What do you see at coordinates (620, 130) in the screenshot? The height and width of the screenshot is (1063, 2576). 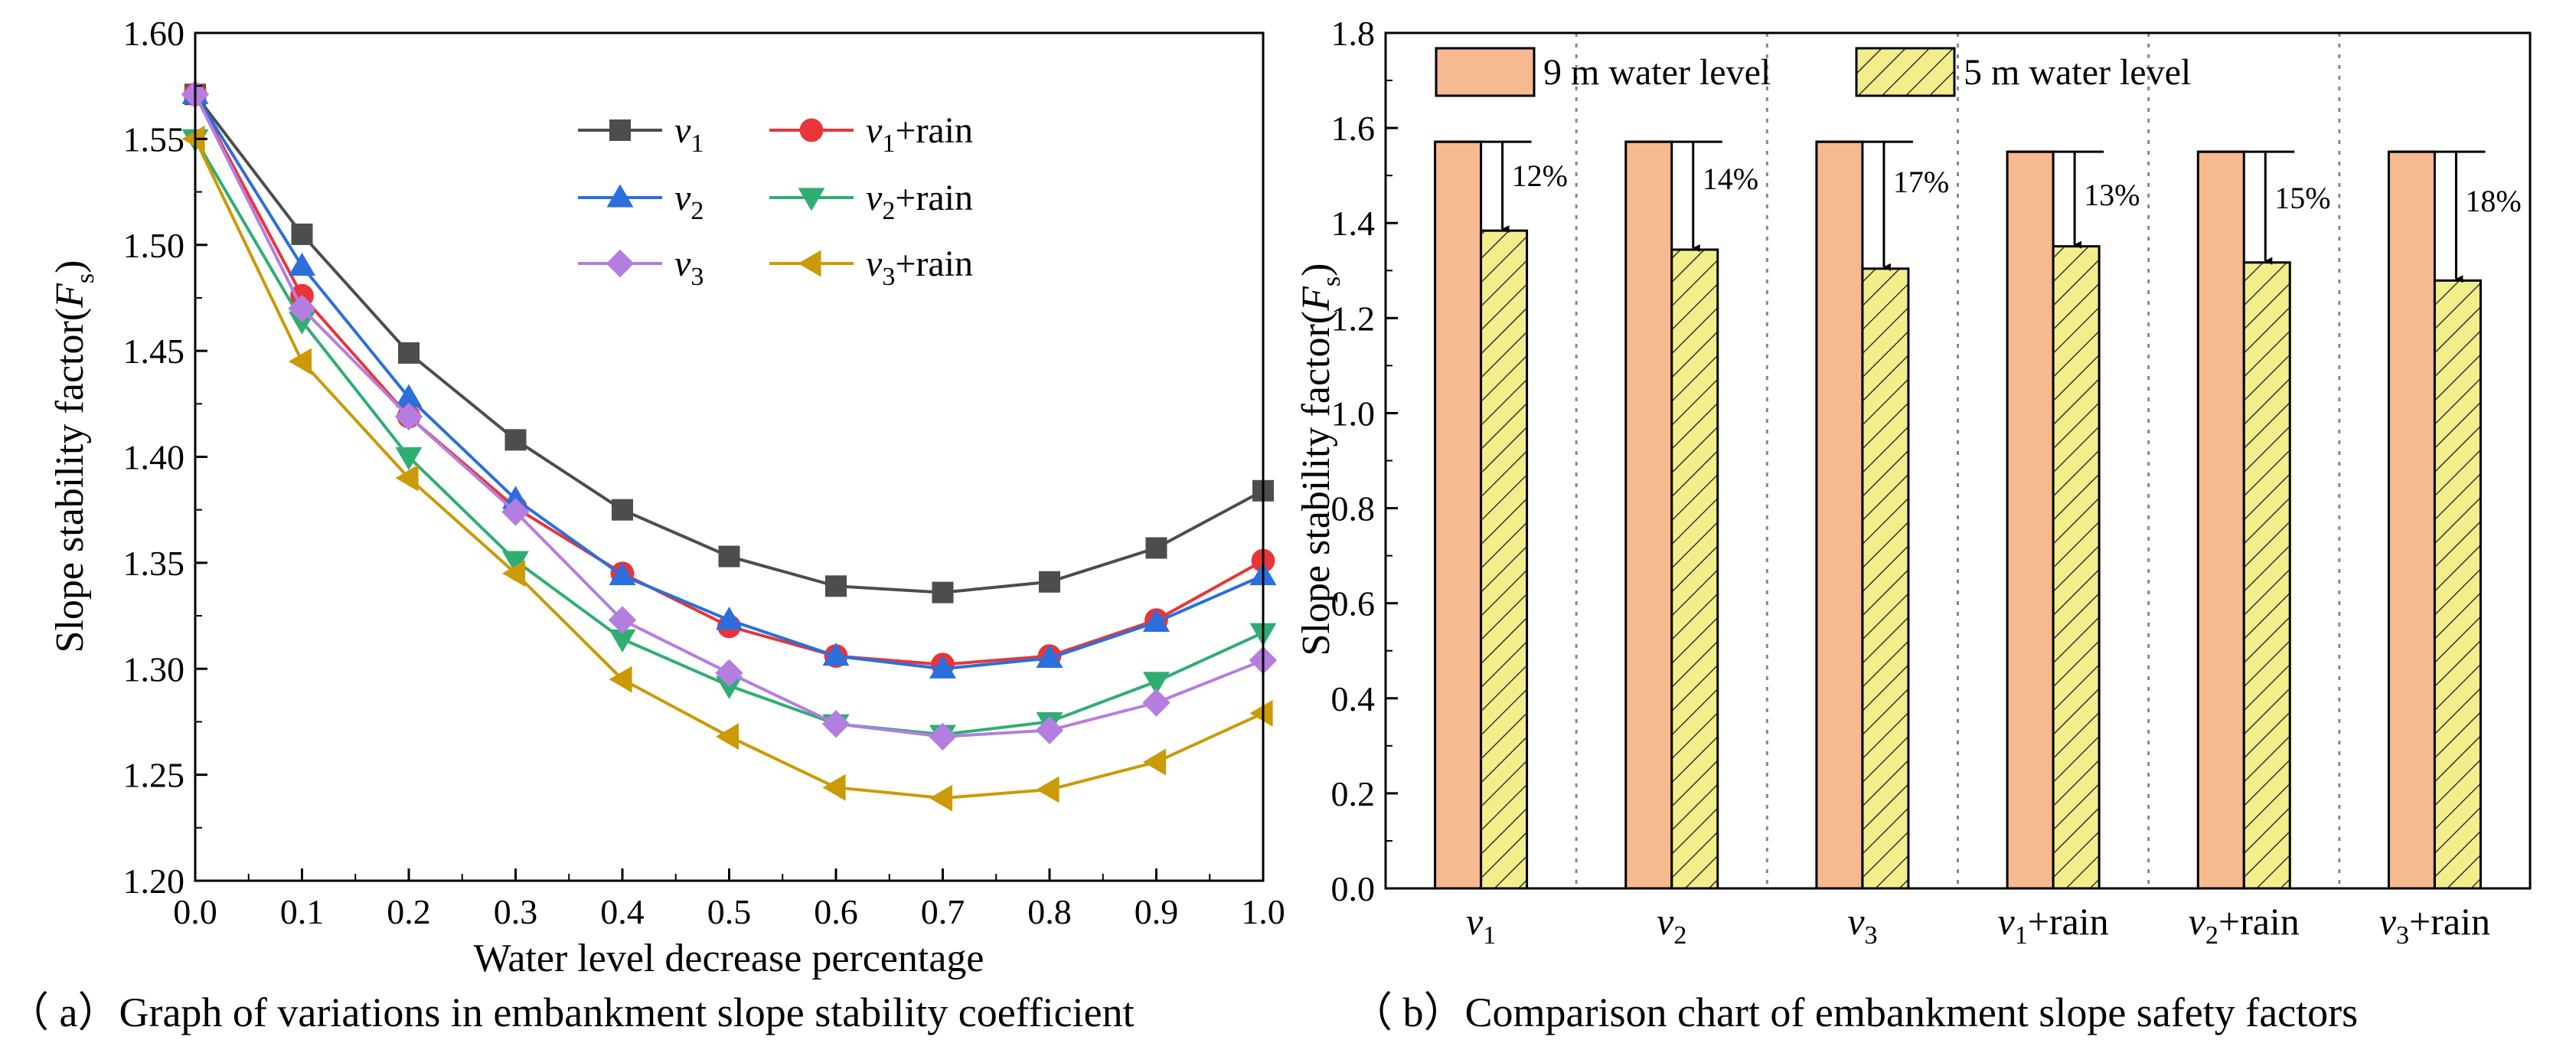 I see `legend-marker-v1` at bounding box center [620, 130].